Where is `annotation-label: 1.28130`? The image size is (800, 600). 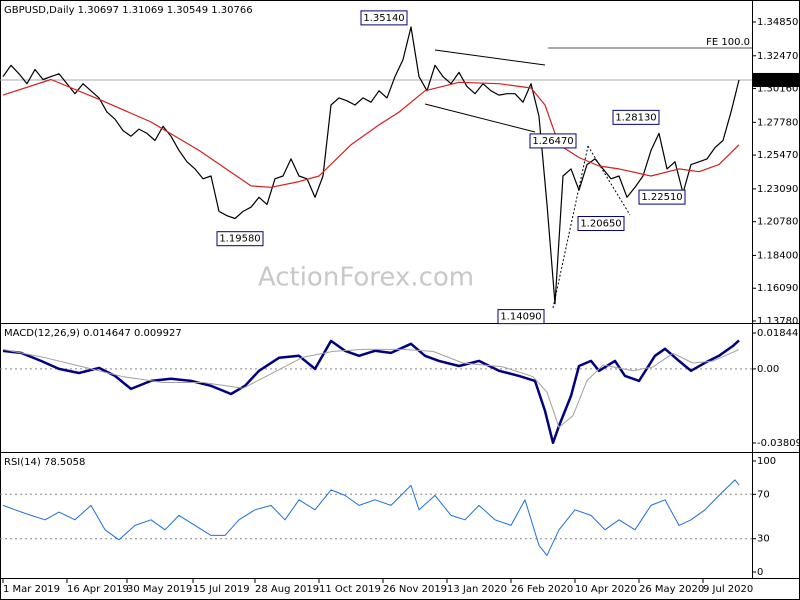 annotation-label: 1.28130 is located at coordinates (635, 117).